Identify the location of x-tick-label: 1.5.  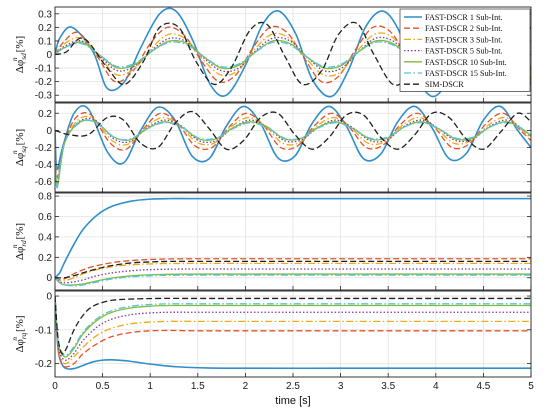
(198, 386).